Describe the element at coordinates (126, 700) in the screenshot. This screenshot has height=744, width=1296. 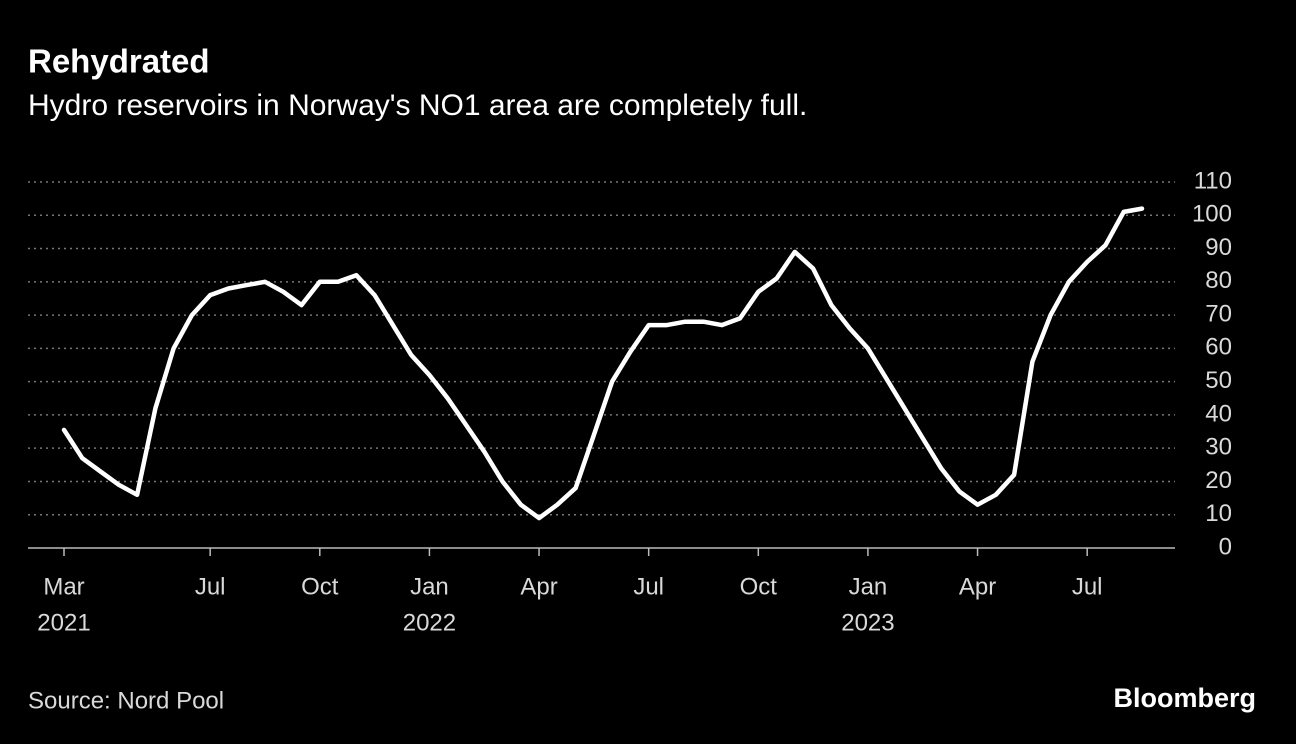
I see `source: Source: Nord Pool` at that location.